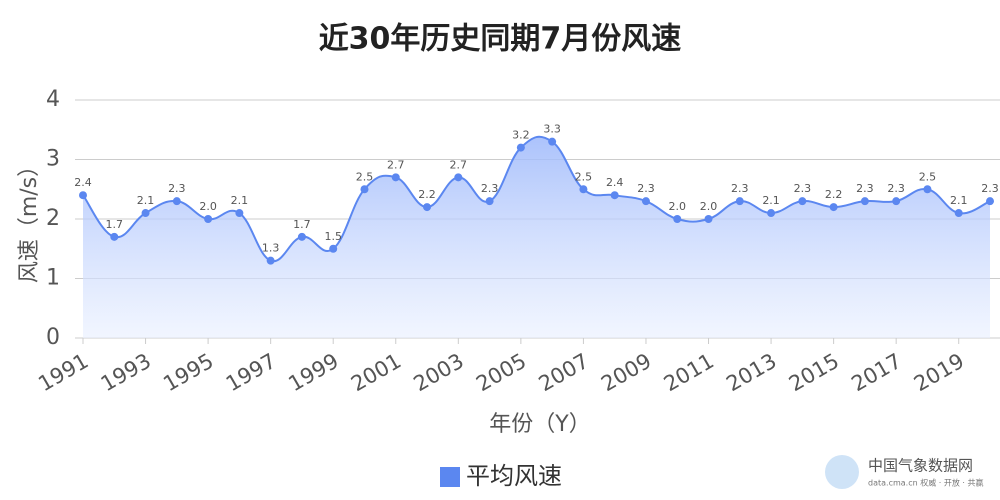 The width and height of the screenshot is (1000, 500). Describe the element at coordinates (564, 373) in the screenshot. I see `x-tick-label: 2007` at that location.